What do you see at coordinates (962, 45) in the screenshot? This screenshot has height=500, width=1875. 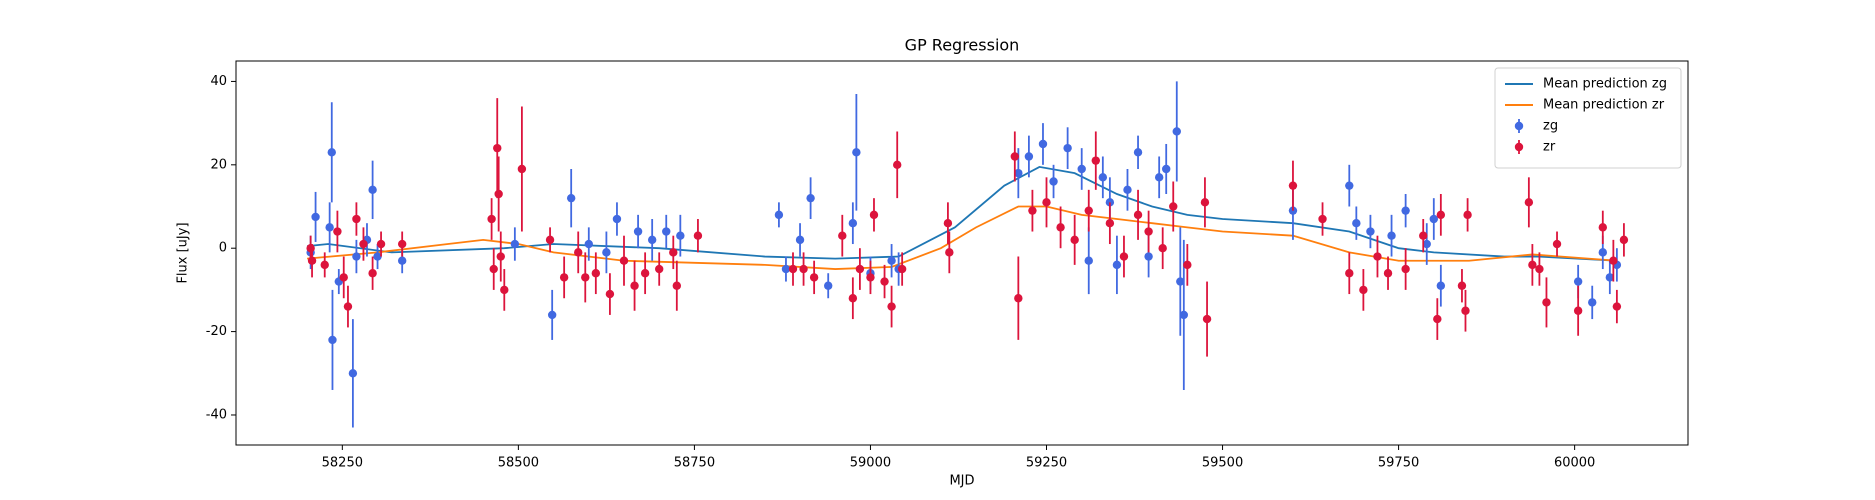 I see `chart-title: GP Regression` at bounding box center [962, 45].